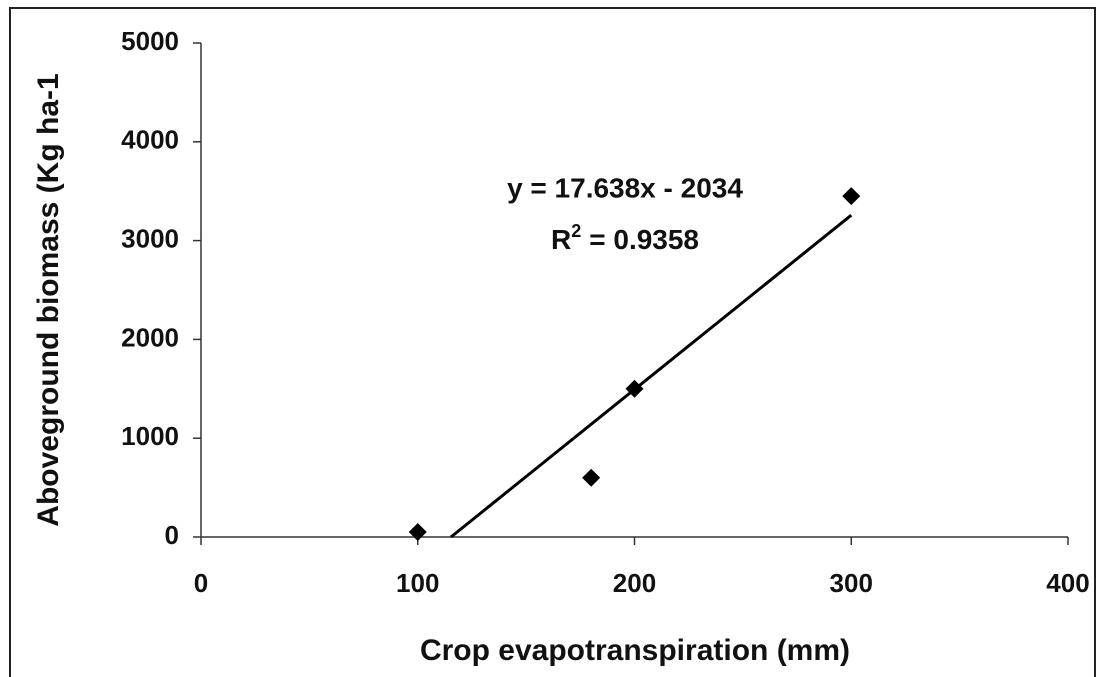 Image resolution: width=1101 pixels, height=677 pixels. Describe the element at coordinates (172, 535) in the screenshot. I see `y-tick-label: 0` at that location.